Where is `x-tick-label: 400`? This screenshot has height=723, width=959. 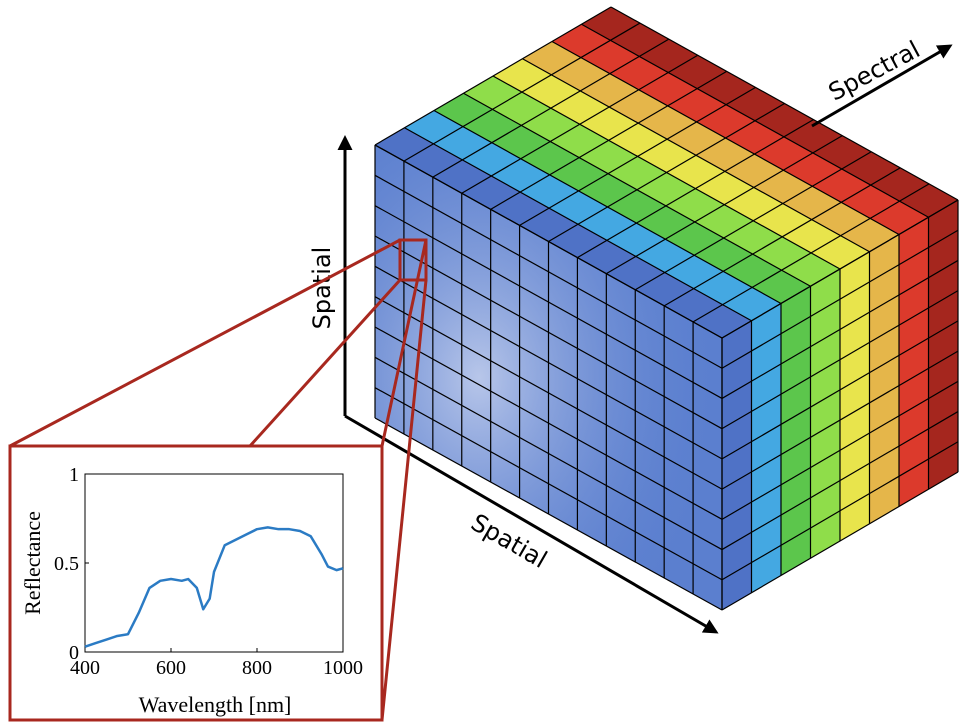 x-tick-label: 400 is located at coordinates (85, 668).